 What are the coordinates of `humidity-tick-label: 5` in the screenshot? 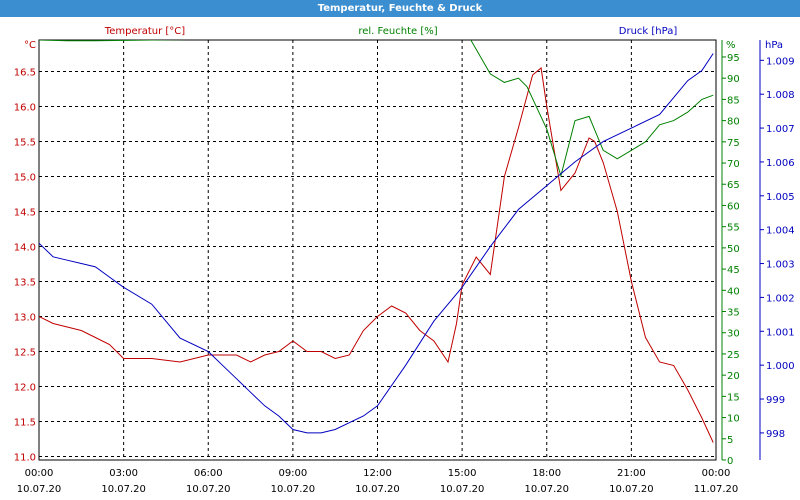 It's located at (730, 440).